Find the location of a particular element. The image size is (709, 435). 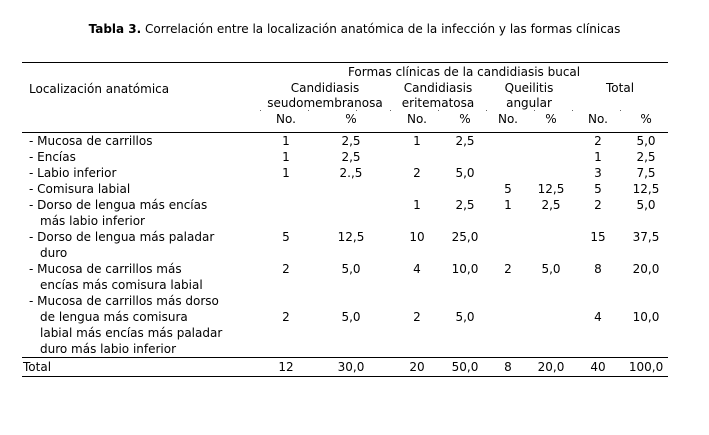

total-value: 12 is located at coordinates (286, 367).